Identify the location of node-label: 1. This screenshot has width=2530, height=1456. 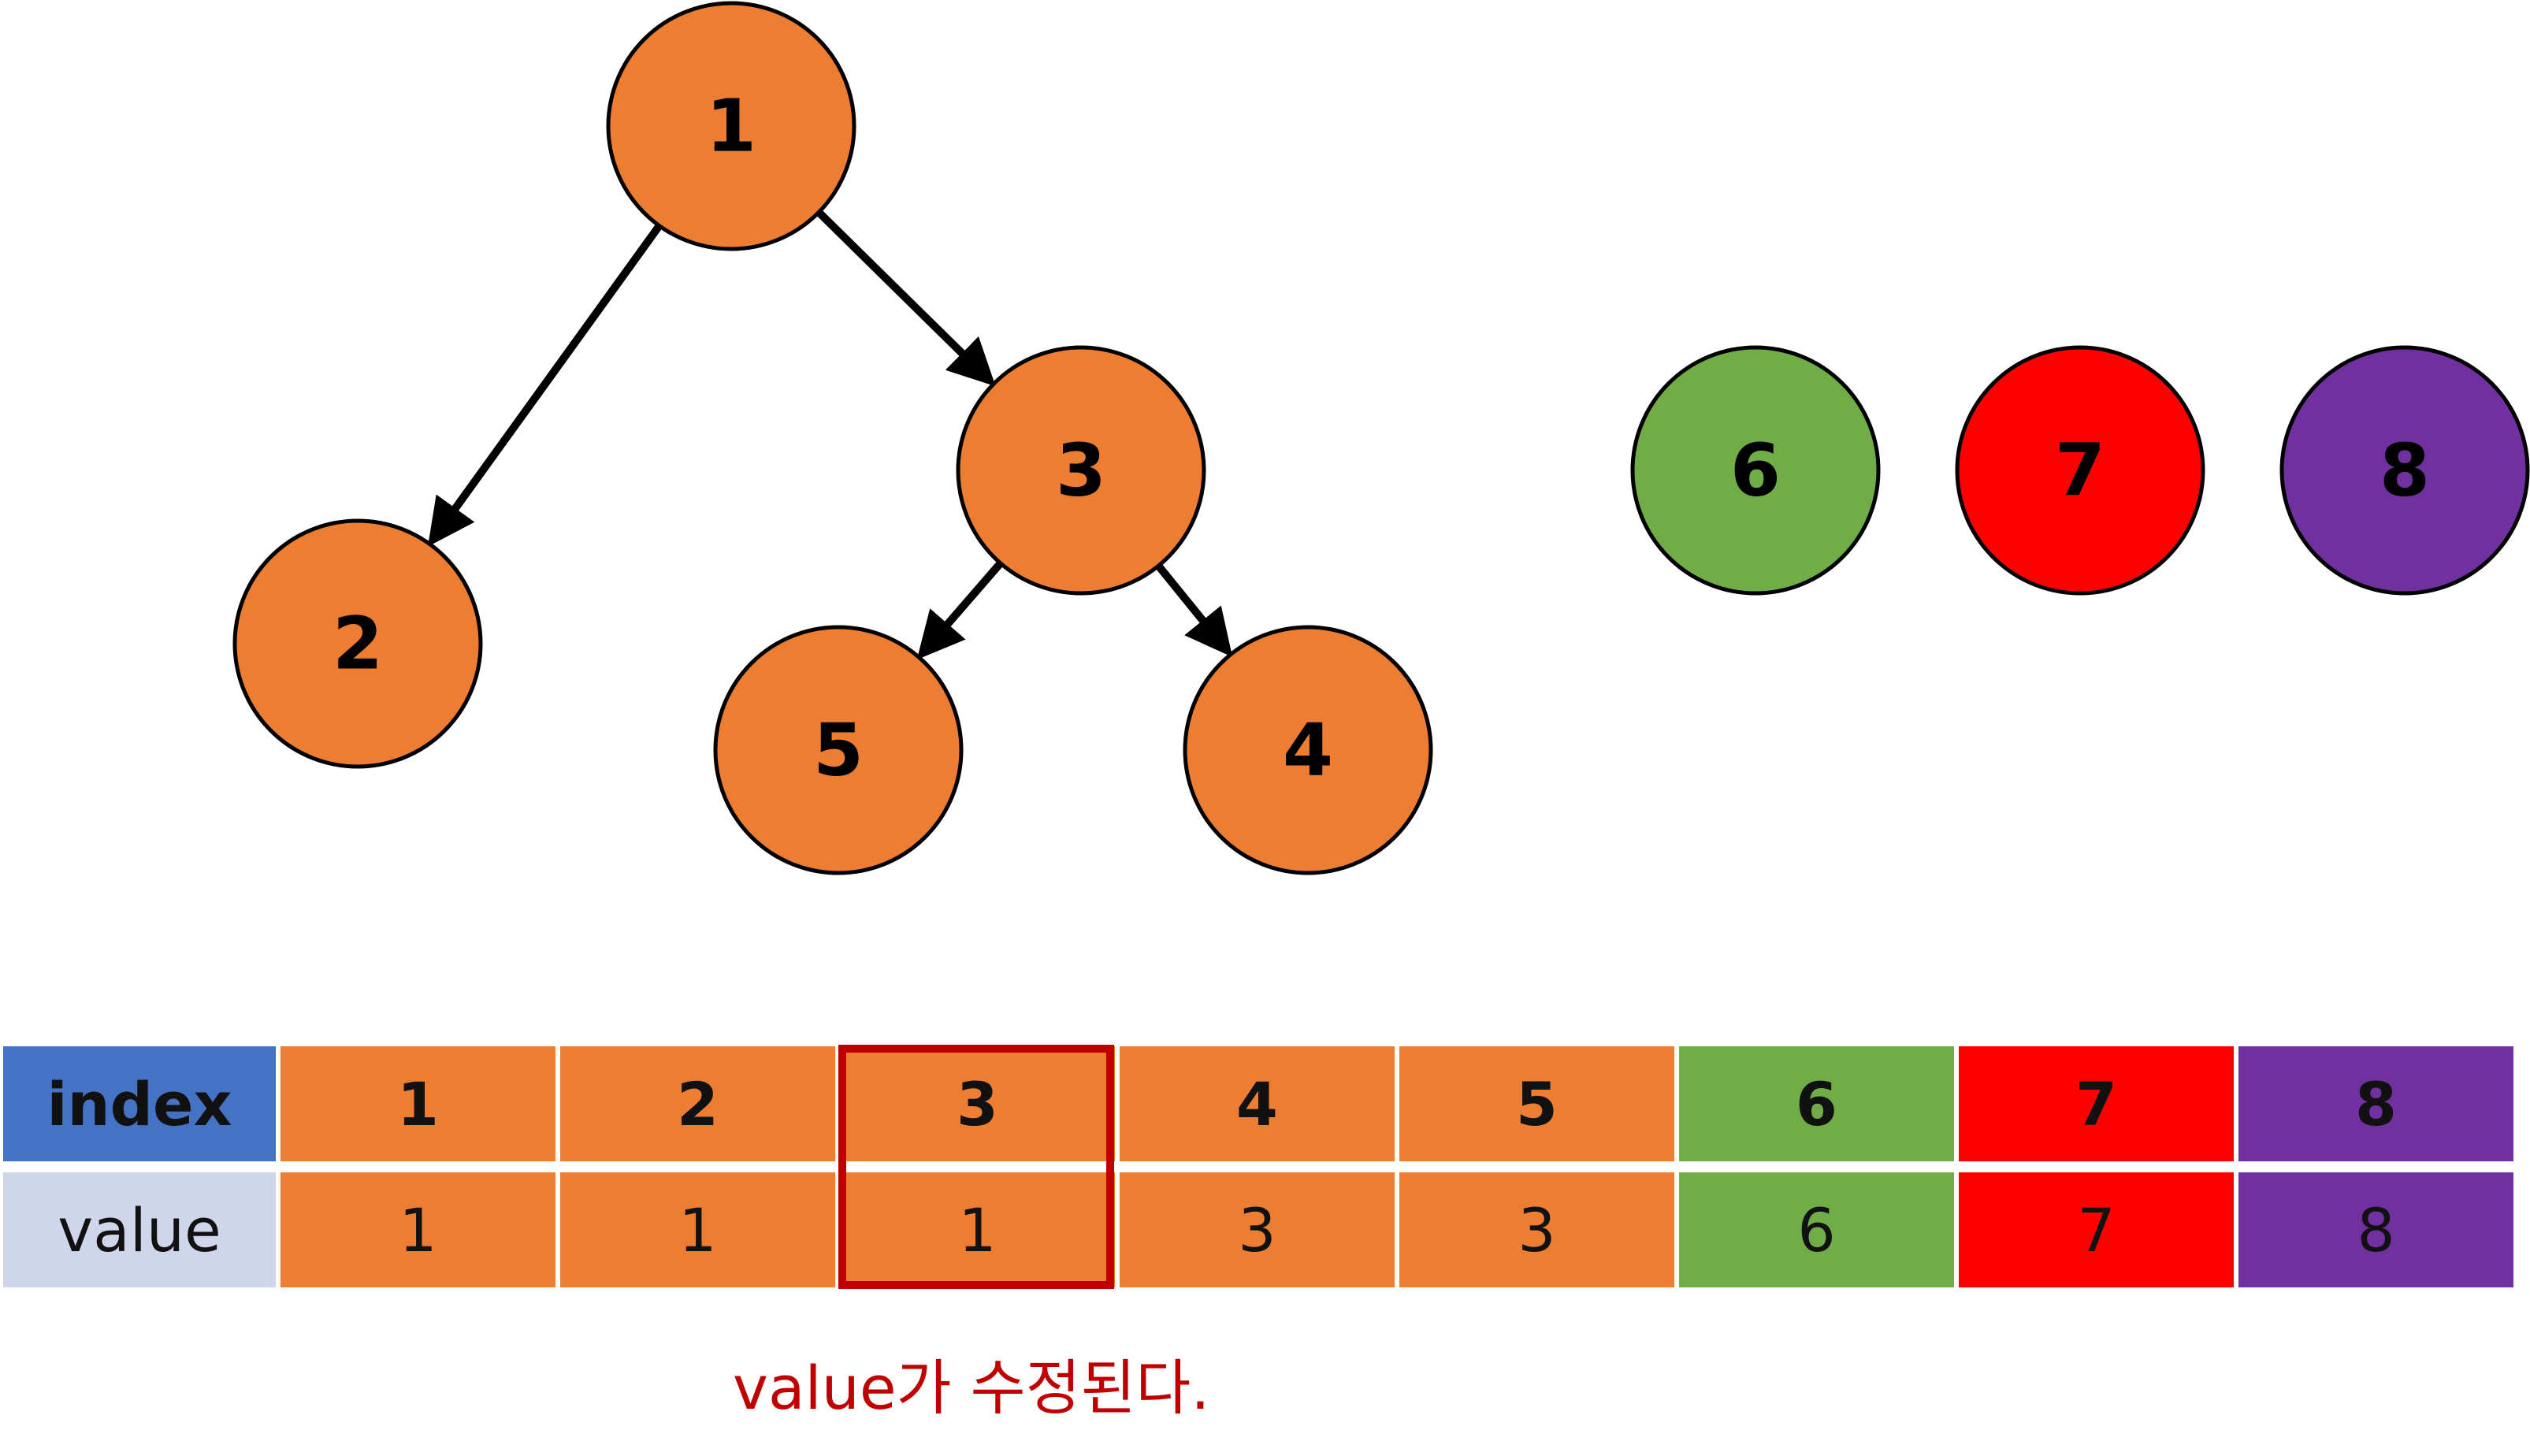
(731, 126).